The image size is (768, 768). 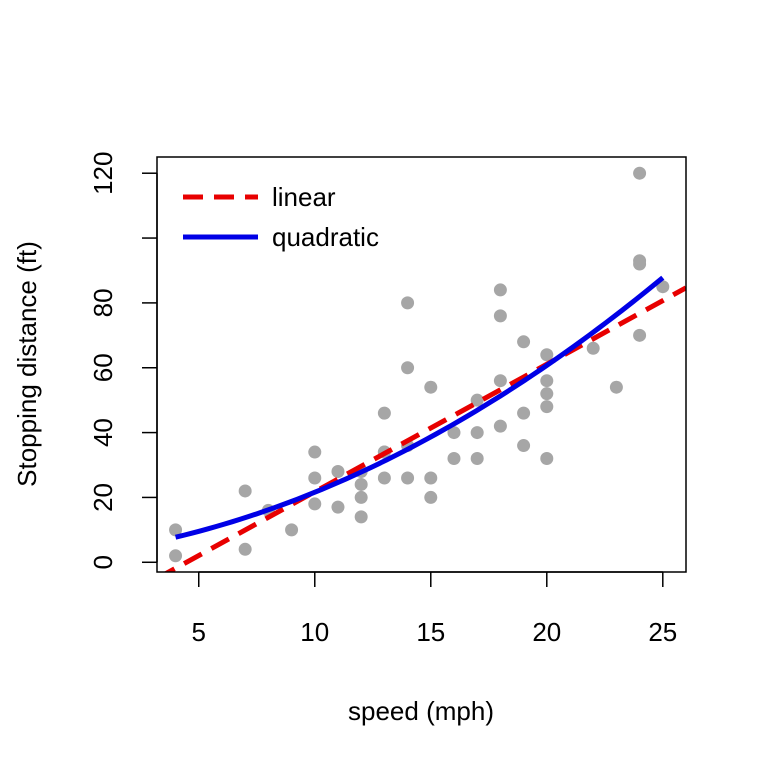 I want to click on y-axis: 0 20 40 60 80 120, so click(x=123, y=361).